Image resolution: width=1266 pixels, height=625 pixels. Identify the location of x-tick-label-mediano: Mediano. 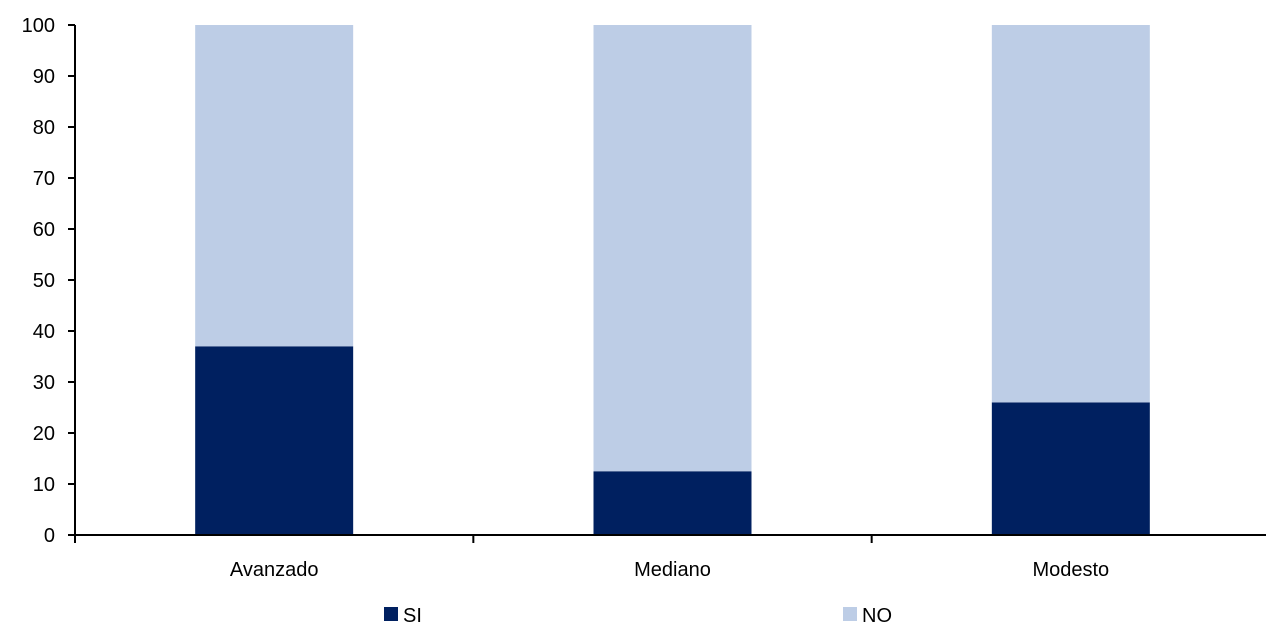
(672, 570).